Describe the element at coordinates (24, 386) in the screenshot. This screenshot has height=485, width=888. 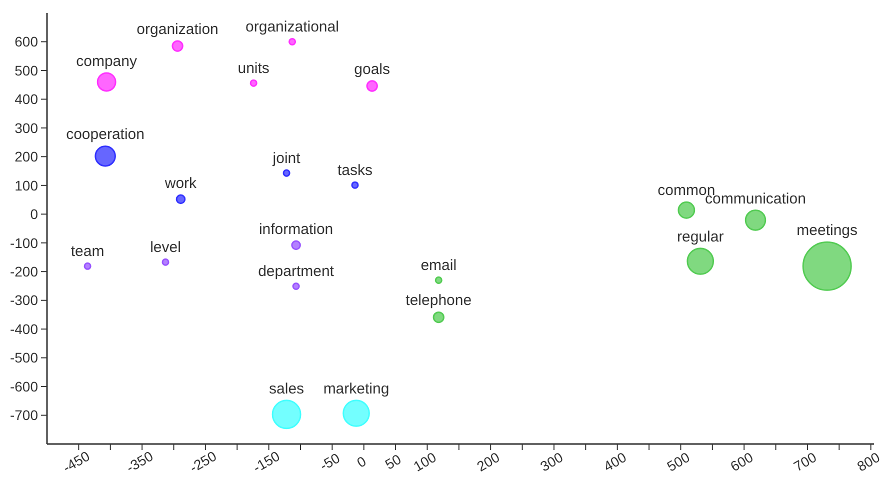
I see `y-tick-label: -600` at that location.